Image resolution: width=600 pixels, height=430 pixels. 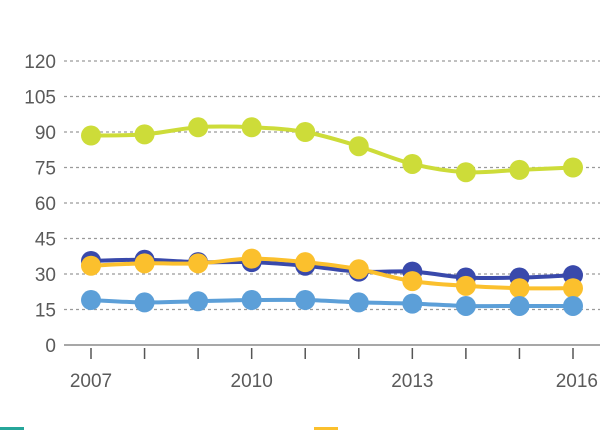 What do you see at coordinates (40, 62) in the screenshot?
I see `y-tick-label: 120` at bounding box center [40, 62].